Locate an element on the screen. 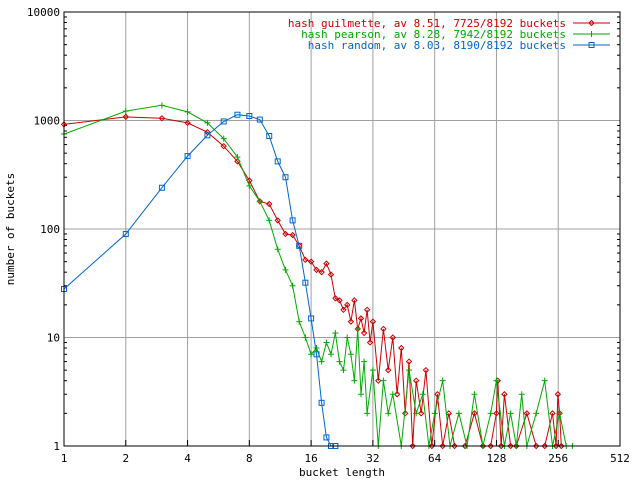  y-axis-label: number of buckets is located at coordinates (10, 229).